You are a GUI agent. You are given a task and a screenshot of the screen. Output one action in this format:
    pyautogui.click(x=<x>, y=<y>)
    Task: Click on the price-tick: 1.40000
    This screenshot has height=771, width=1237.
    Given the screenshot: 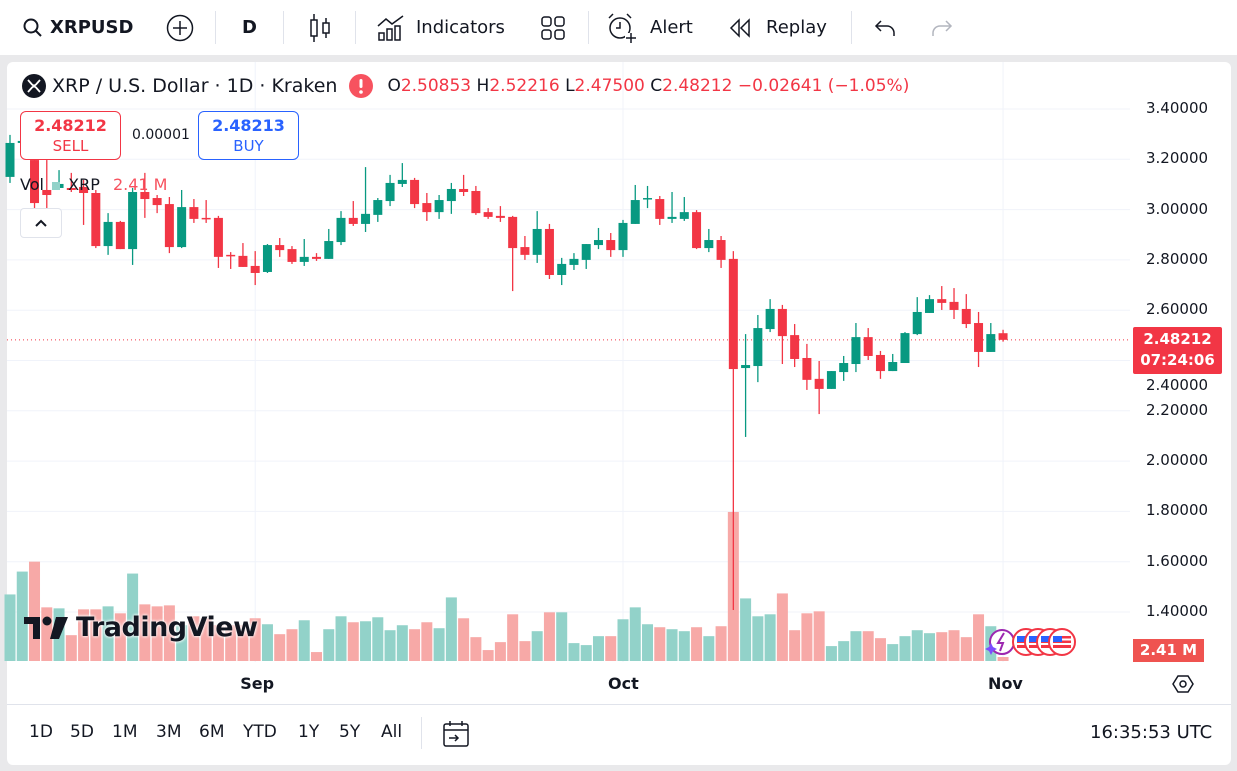 What is the action you would take?
    pyautogui.click(x=1177, y=611)
    